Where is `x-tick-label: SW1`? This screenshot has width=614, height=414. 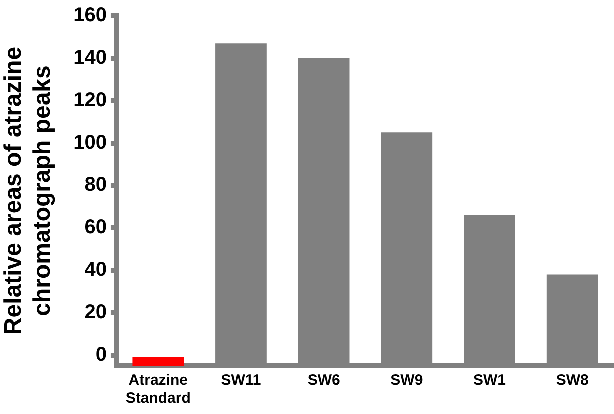 x-tick-label: SW1 is located at coordinates (489, 381).